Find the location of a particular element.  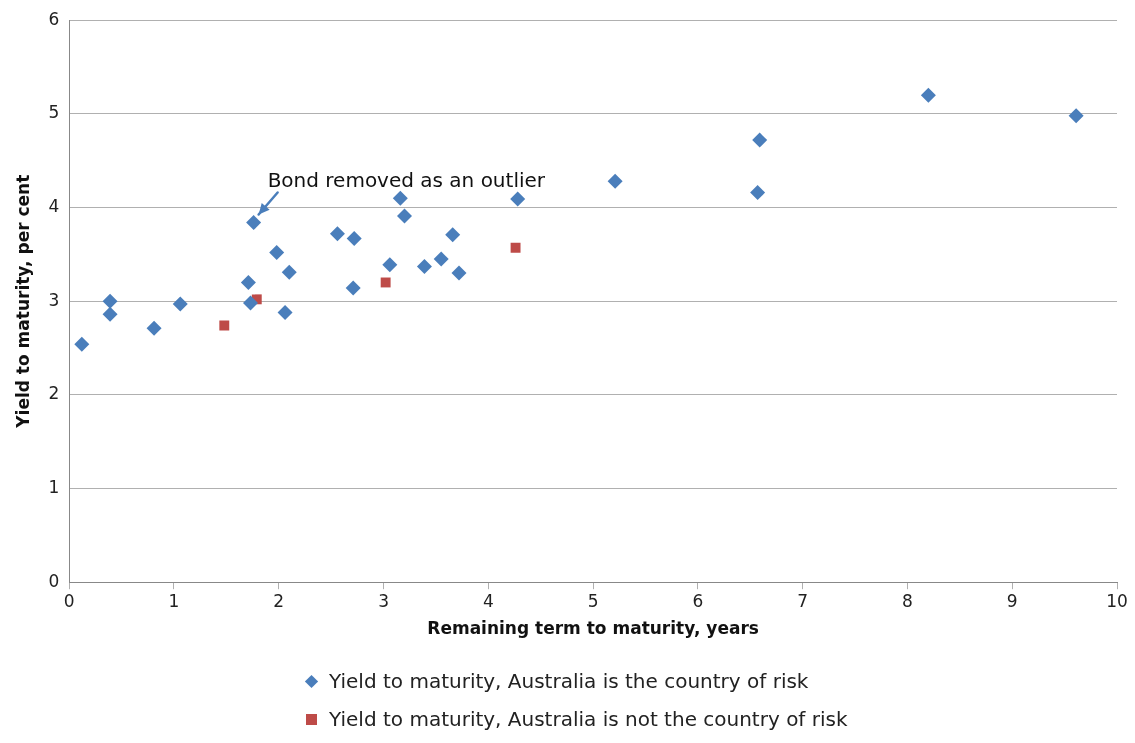

x-tick-label: 6 is located at coordinates (698, 600).